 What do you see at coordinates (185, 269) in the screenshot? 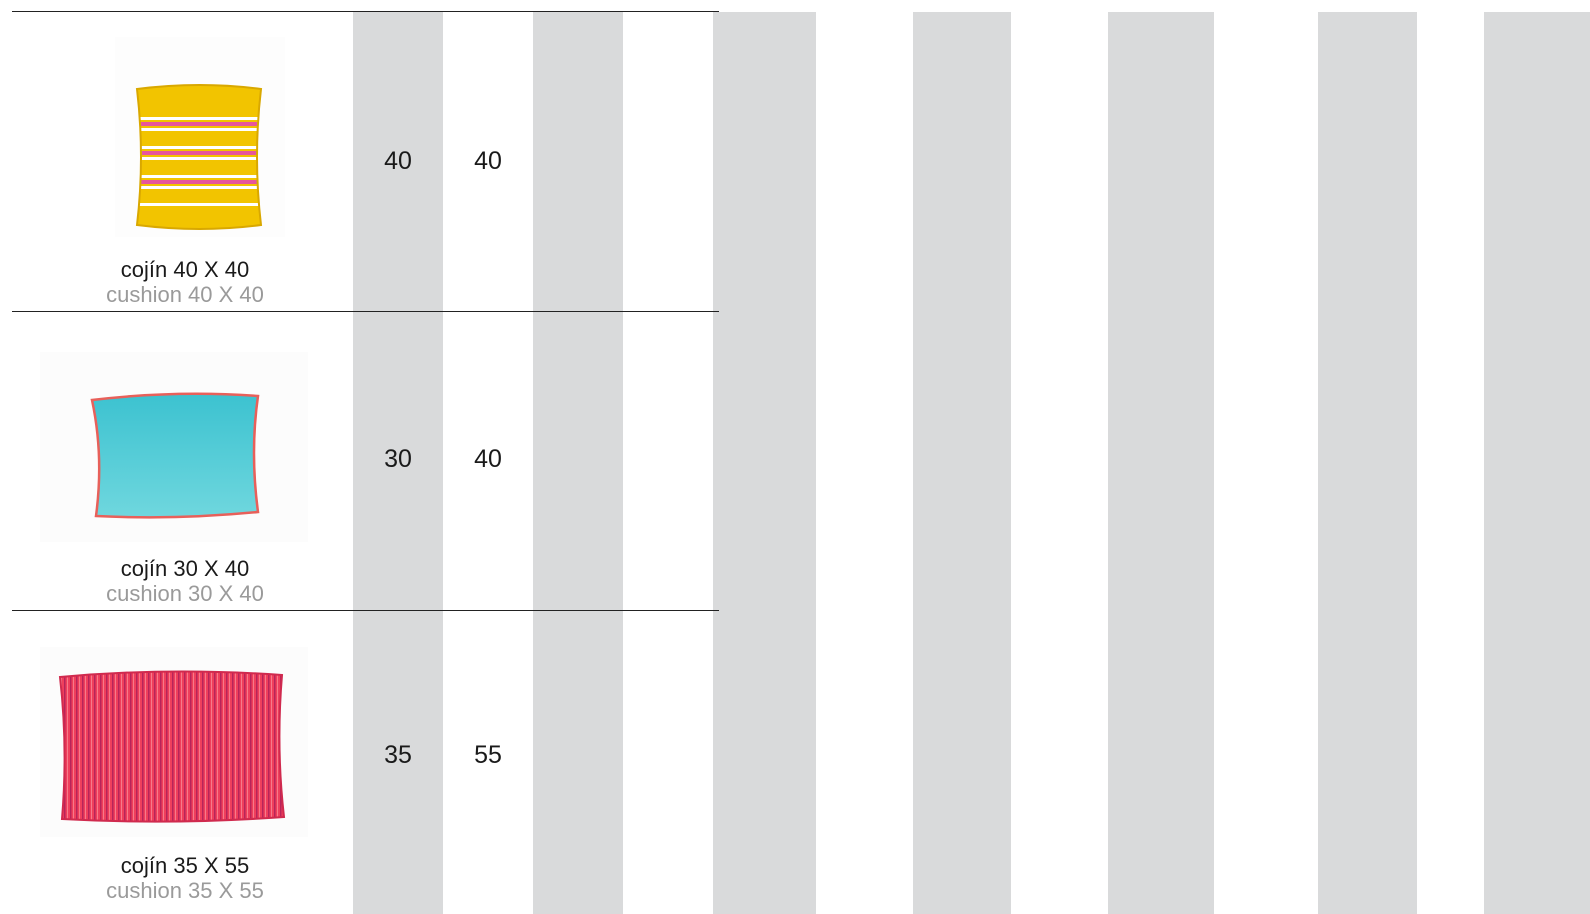
I see `product-label-es: cojín 40 X 40` at bounding box center [185, 269].